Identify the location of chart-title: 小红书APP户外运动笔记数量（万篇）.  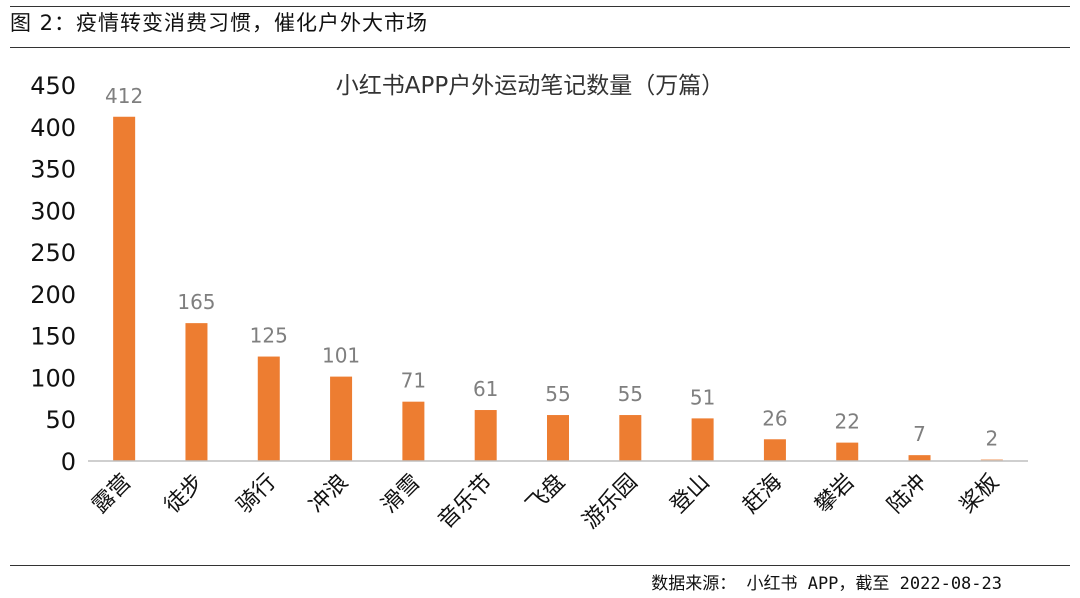
(530, 86).